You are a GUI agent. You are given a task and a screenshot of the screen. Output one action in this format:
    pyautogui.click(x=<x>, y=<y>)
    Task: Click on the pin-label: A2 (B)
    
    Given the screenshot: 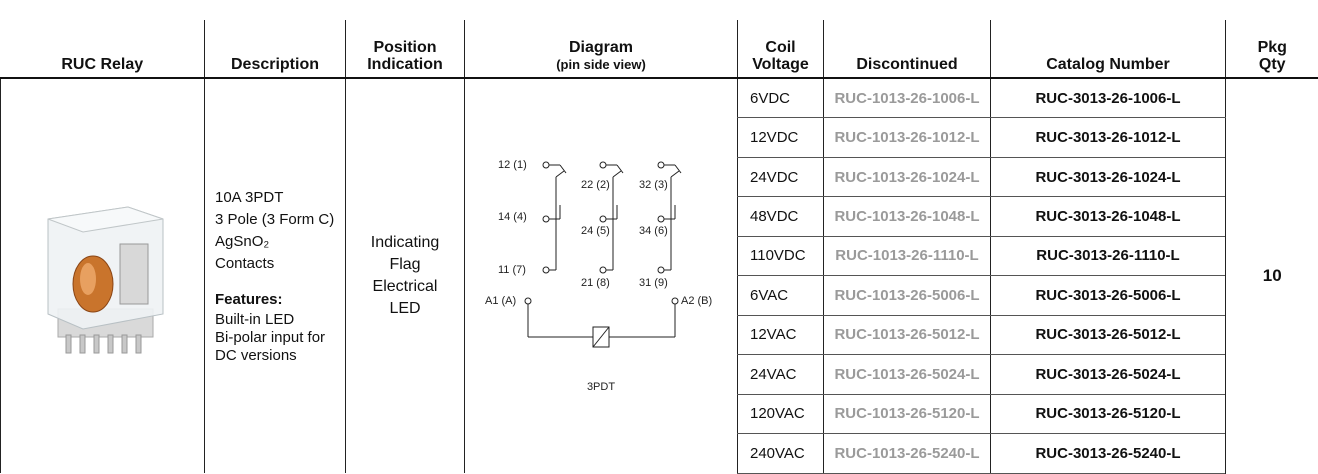 What is the action you would take?
    pyautogui.click(x=696, y=301)
    